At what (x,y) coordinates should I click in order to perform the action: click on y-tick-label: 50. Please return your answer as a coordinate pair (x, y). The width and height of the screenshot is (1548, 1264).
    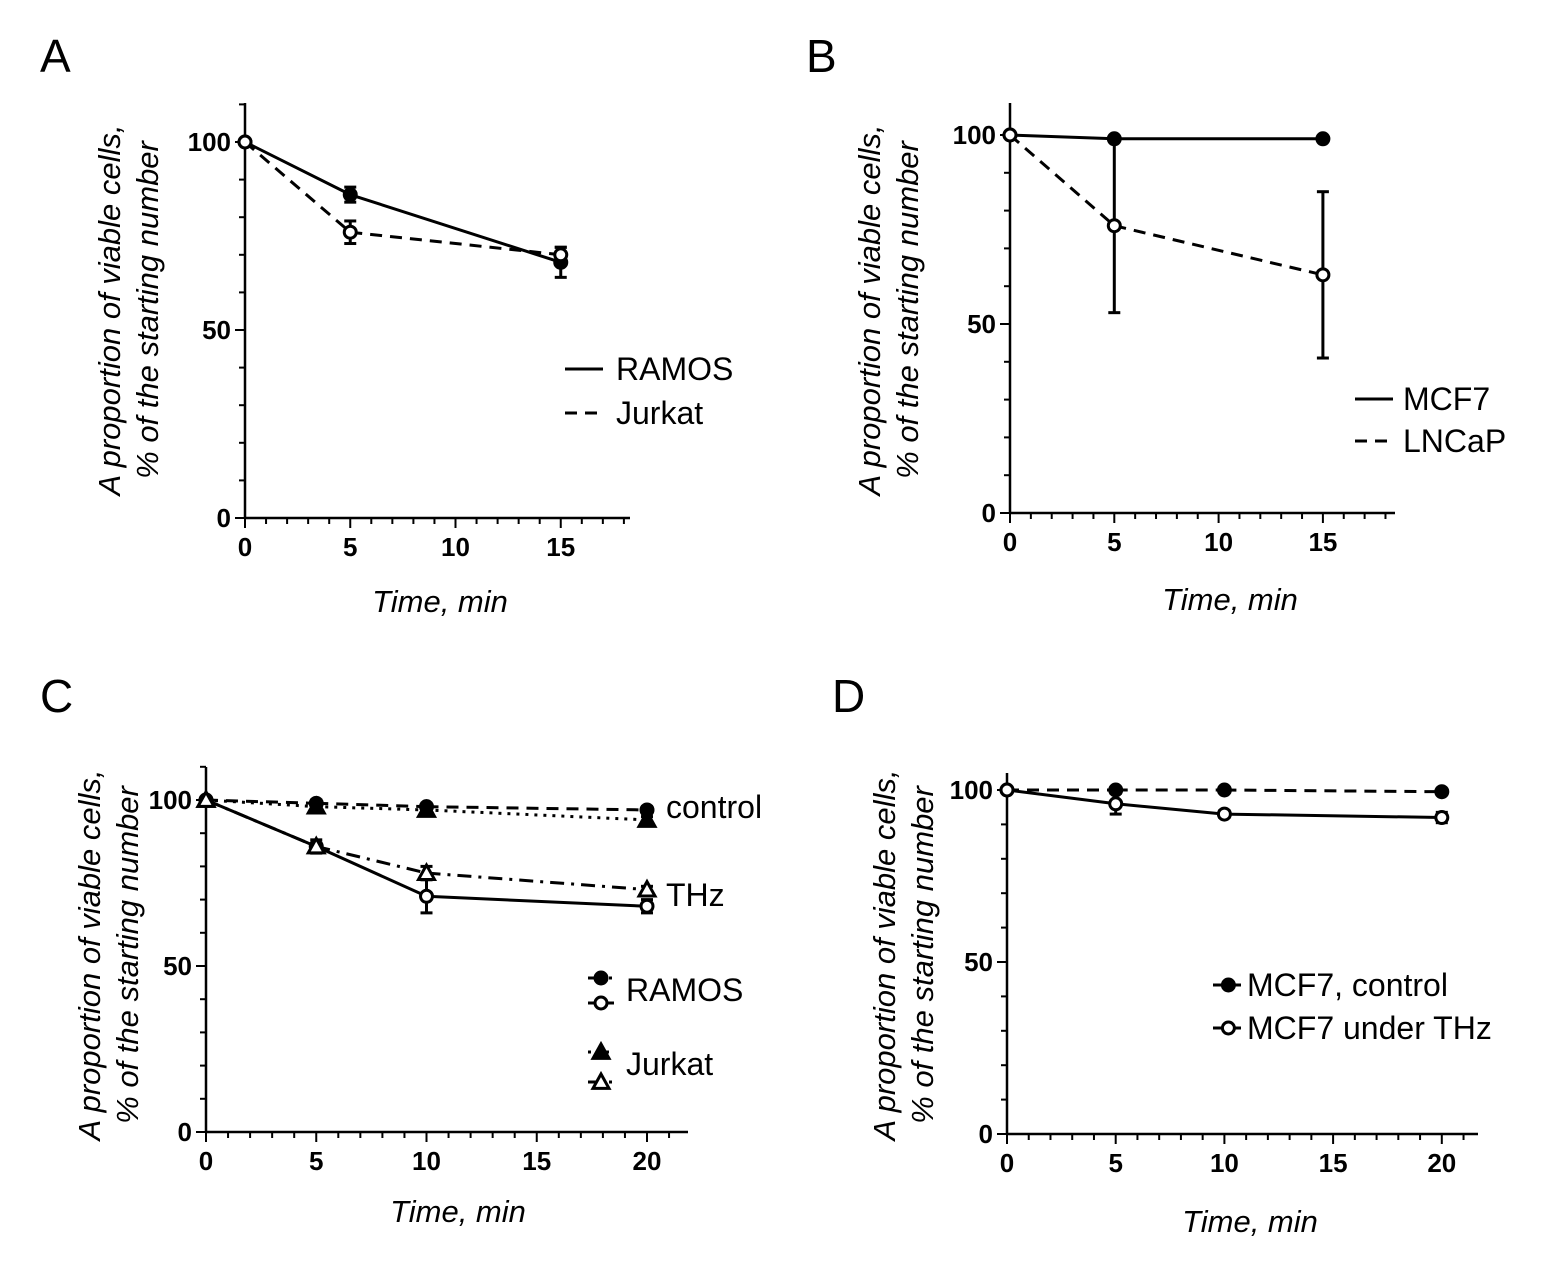
    Looking at the image, I should click on (177, 966).